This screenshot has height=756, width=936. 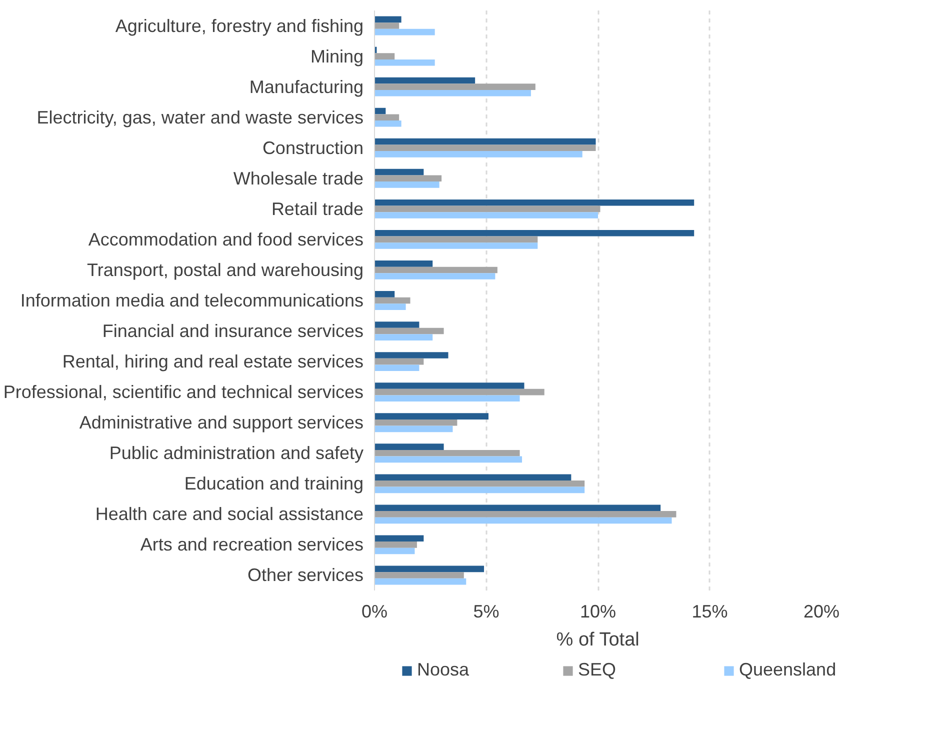 What do you see at coordinates (313, 148) in the screenshot?
I see `y-tick-label: Construction` at bounding box center [313, 148].